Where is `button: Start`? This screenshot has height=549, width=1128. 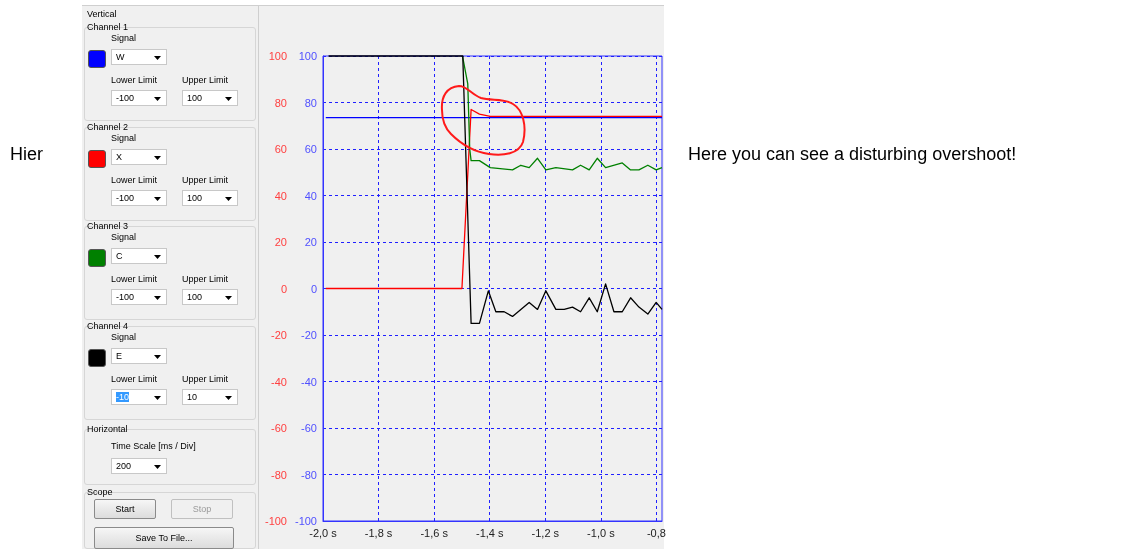
button: Start is located at coordinates (125, 509).